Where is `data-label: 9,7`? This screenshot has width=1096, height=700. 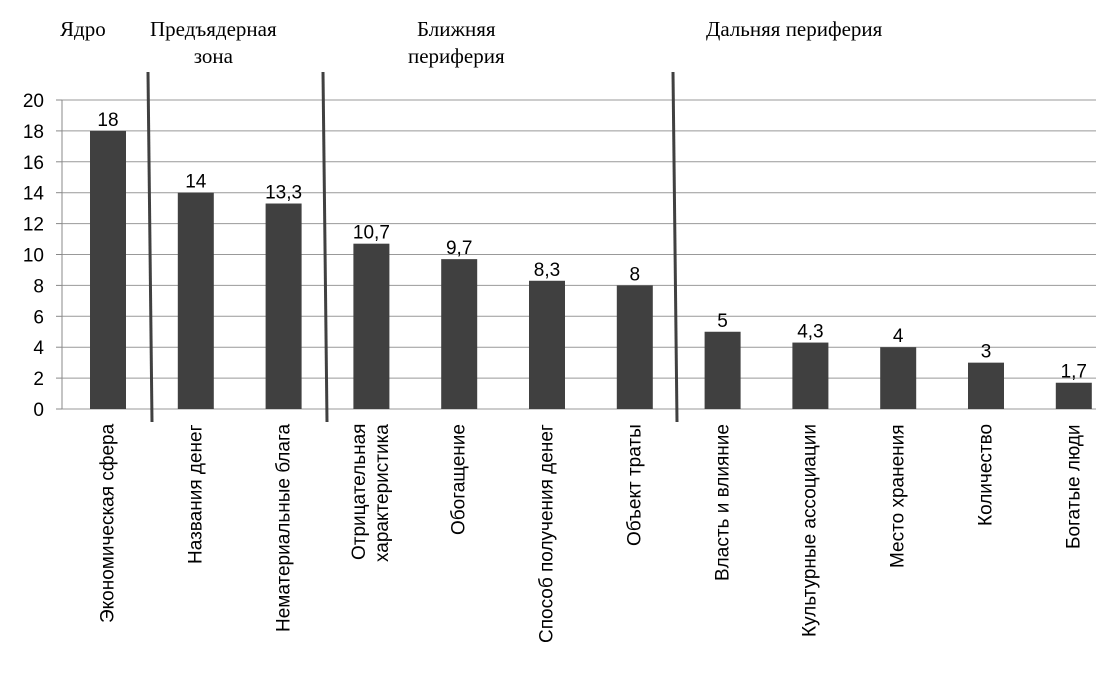 data-label: 9,7 is located at coordinates (459, 248).